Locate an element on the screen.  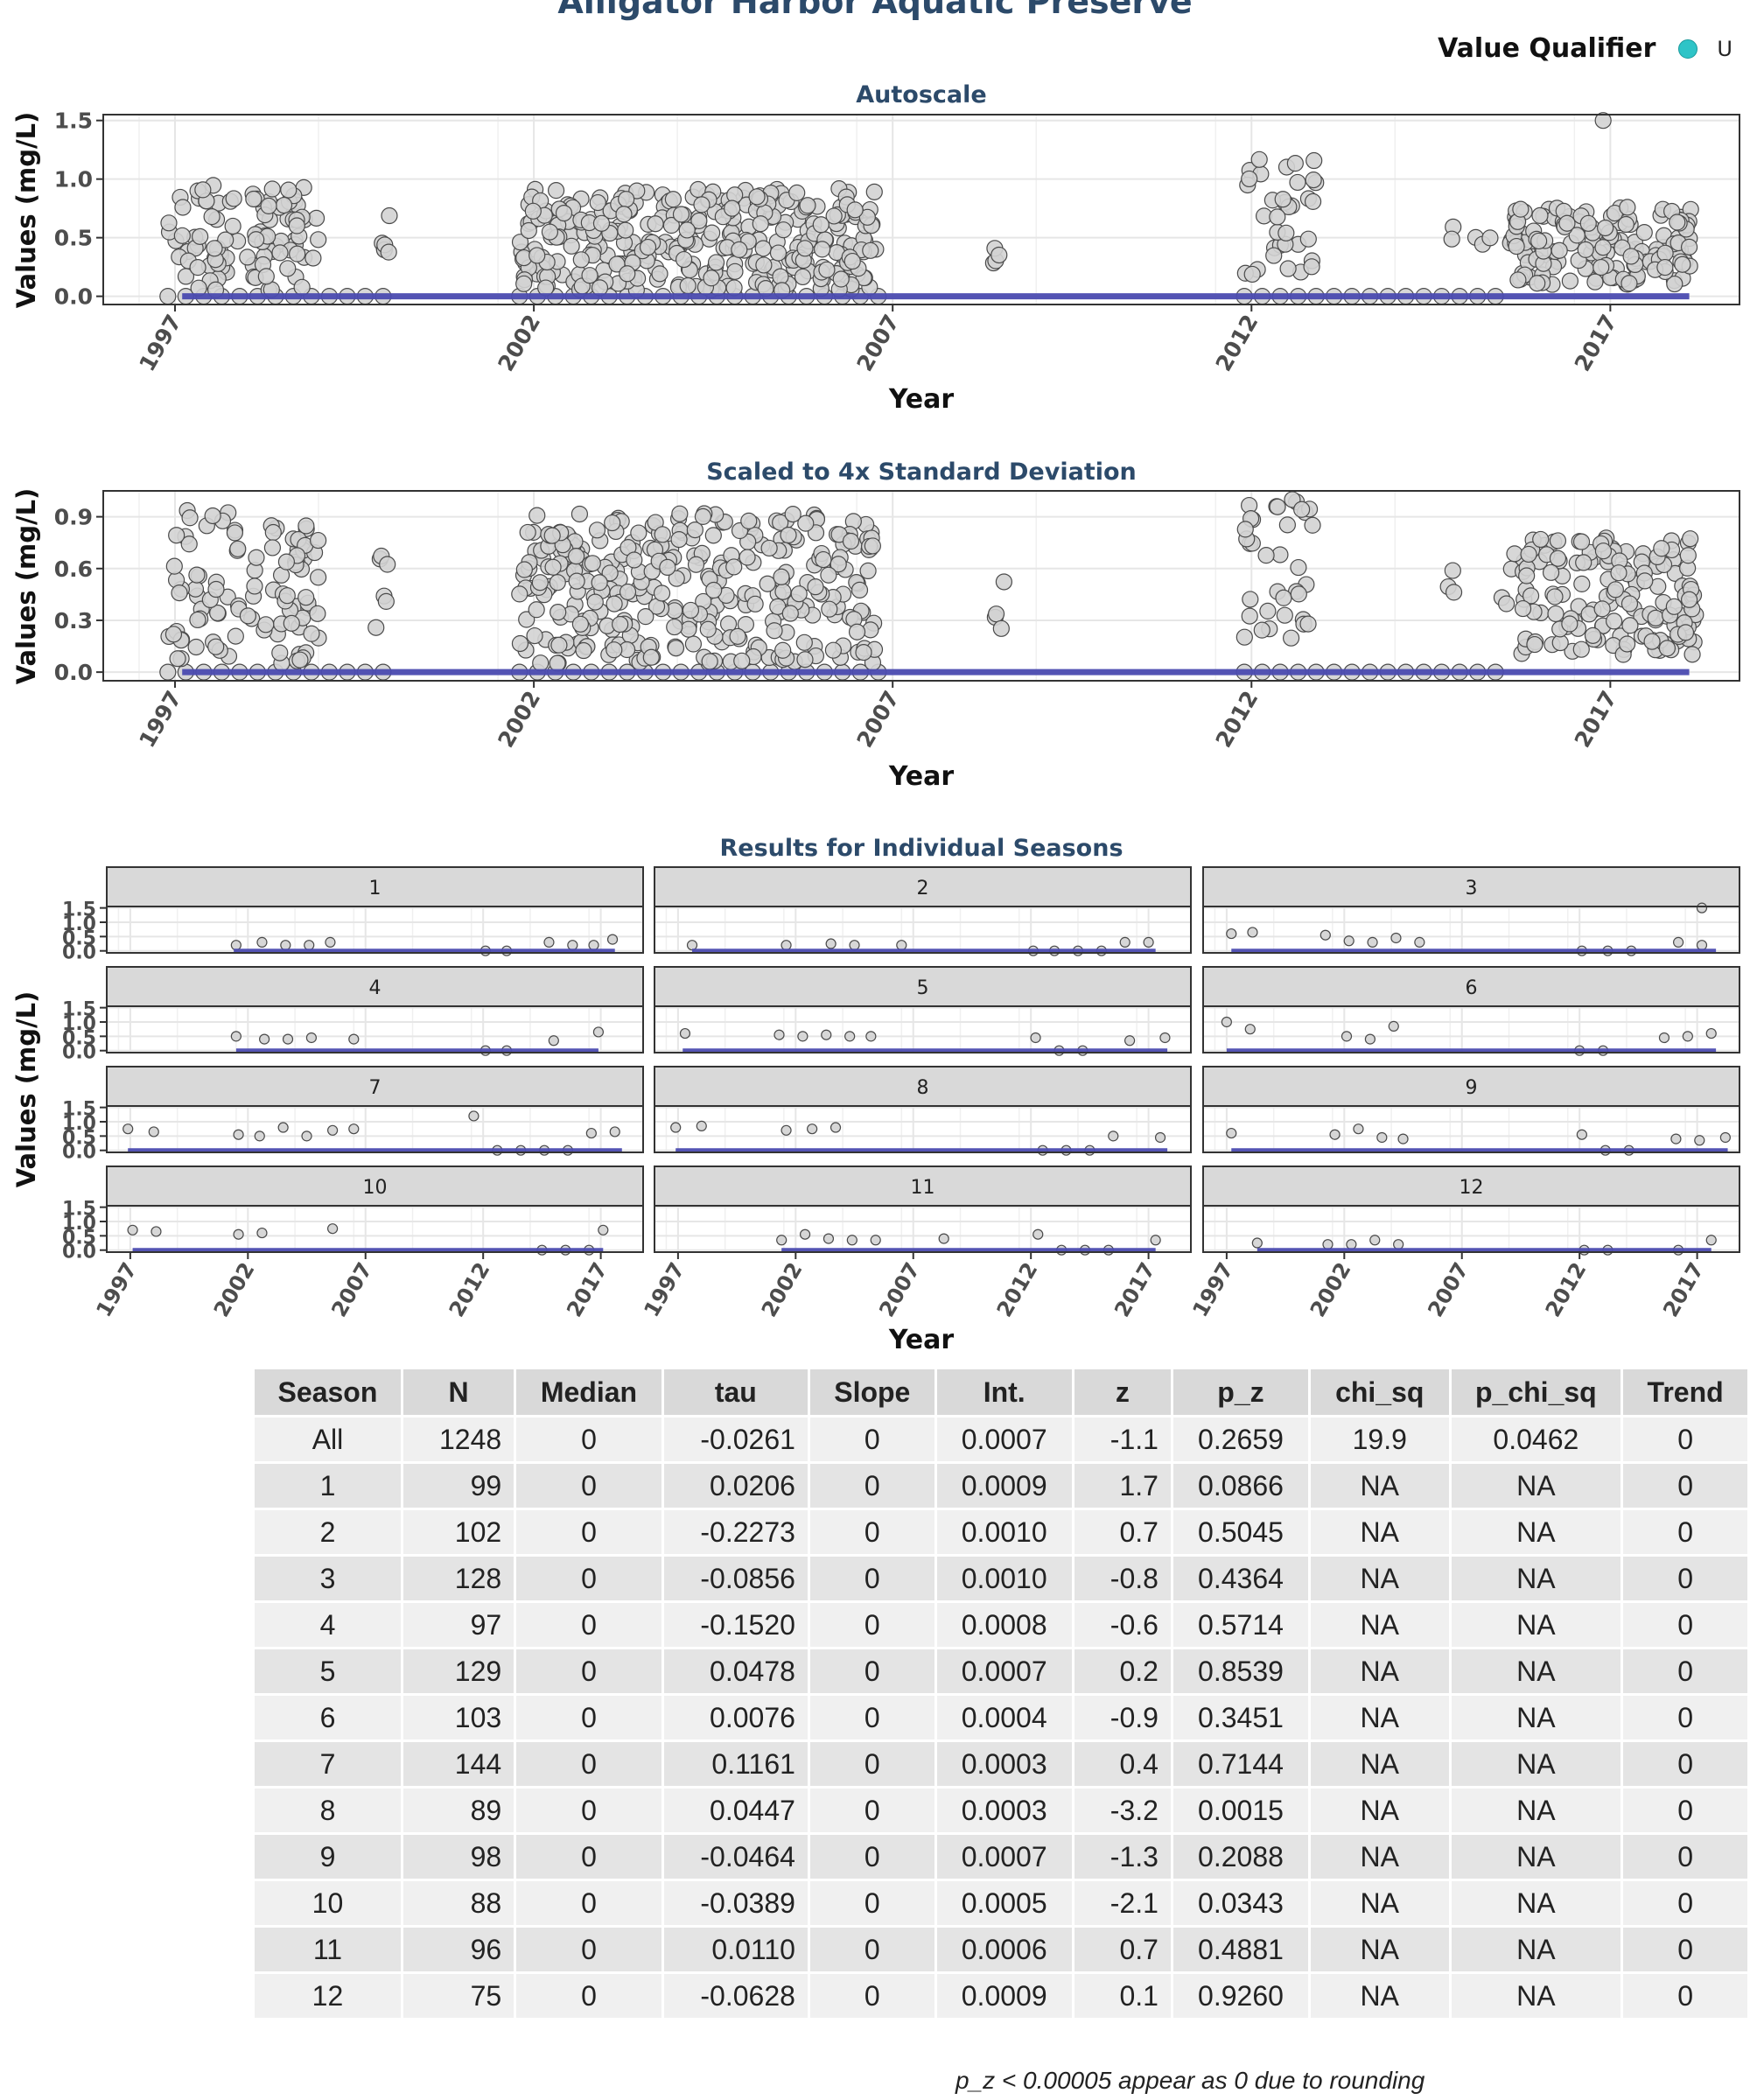
page-title: Alligator Harbor Aquatic Preserve is located at coordinates (875, 10).